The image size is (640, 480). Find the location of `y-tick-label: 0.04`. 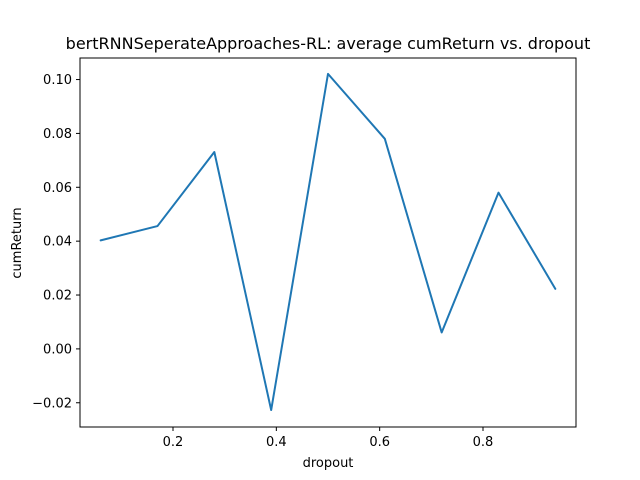

y-tick-label: 0.04 is located at coordinates (57, 242).